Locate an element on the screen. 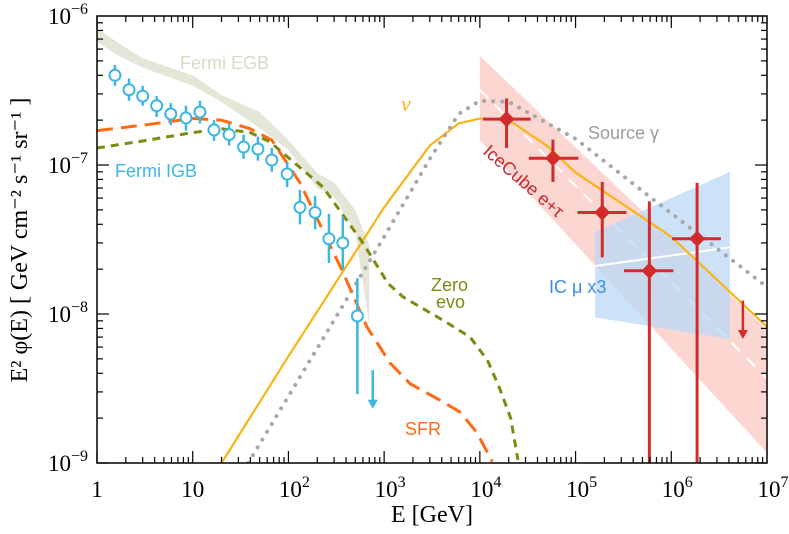 This screenshot has height=534, width=789. tick-label-exponent: 7 is located at coordinates (785, 482).